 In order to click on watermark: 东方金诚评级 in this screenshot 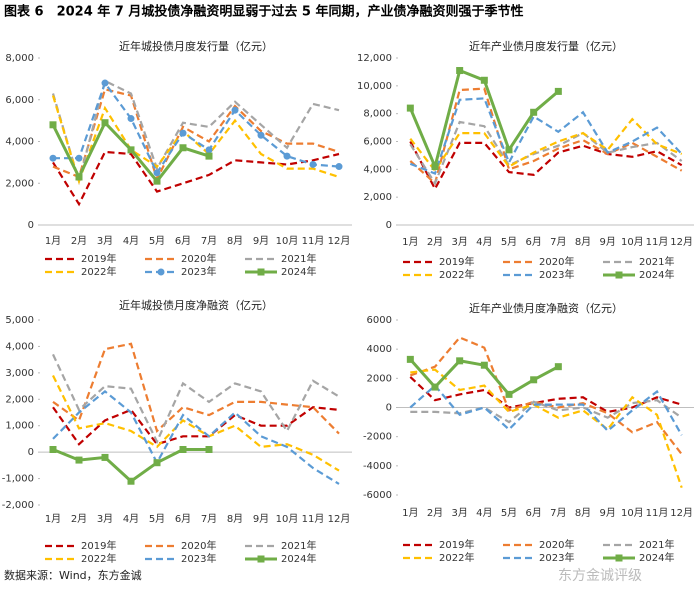, I will do `click(600, 576)`.